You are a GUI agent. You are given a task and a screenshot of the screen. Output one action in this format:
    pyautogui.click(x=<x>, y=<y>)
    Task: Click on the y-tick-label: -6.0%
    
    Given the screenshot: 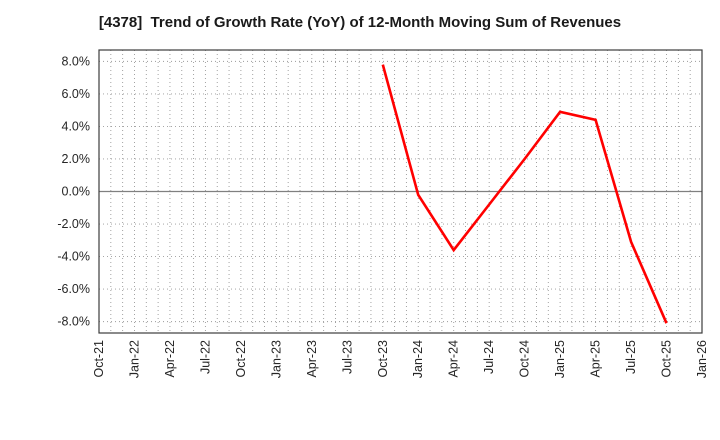 What is the action you would take?
    pyautogui.click(x=73, y=289)
    